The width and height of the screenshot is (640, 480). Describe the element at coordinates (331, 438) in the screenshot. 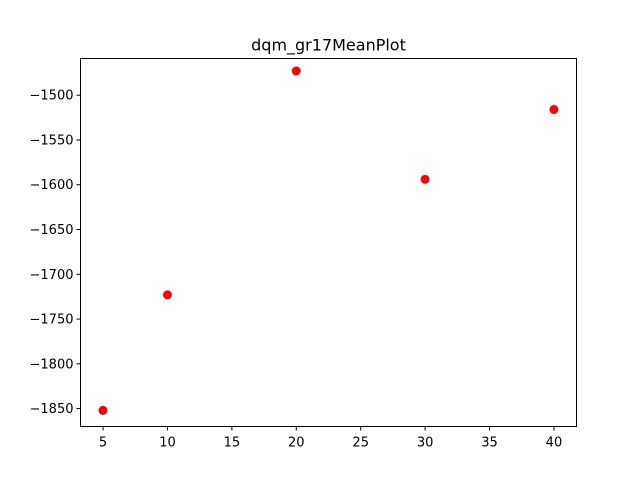

I see `x-axis: 5 10 15 20 25 30 35 40` at that location.